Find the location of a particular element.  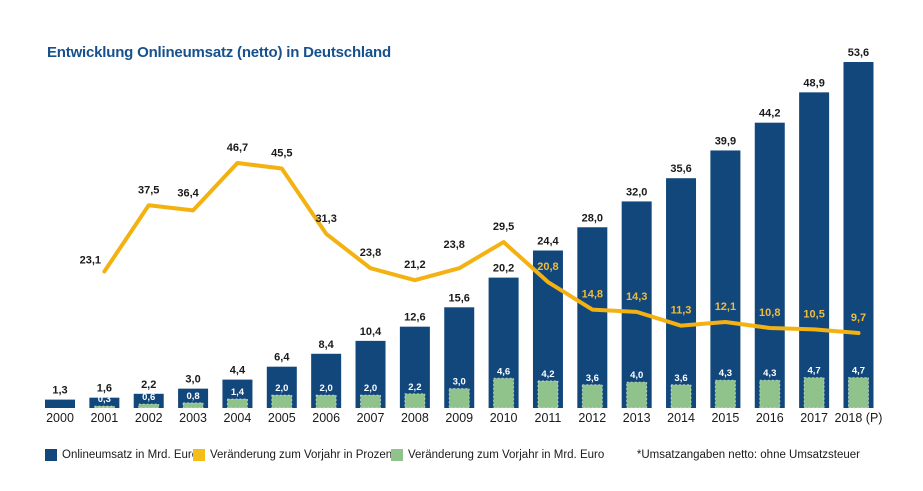

label-veraenderung-mrd-2006: 2,0 is located at coordinates (326, 388).